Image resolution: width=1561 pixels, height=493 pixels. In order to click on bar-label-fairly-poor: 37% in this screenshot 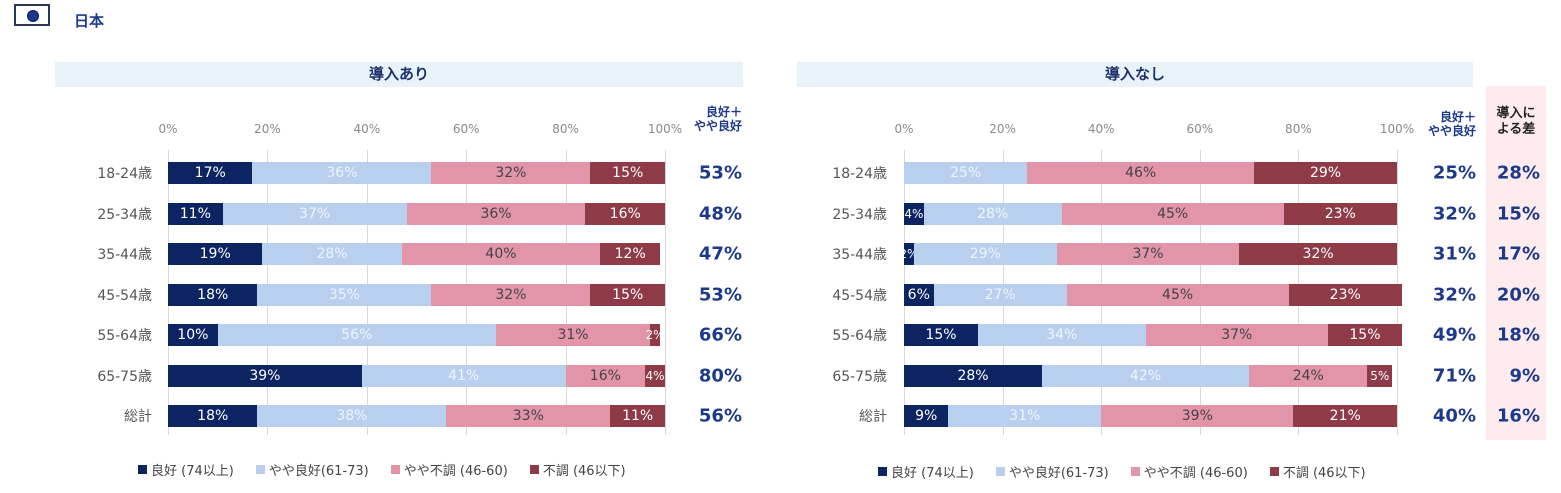, I will do `click(1148, 254)`.